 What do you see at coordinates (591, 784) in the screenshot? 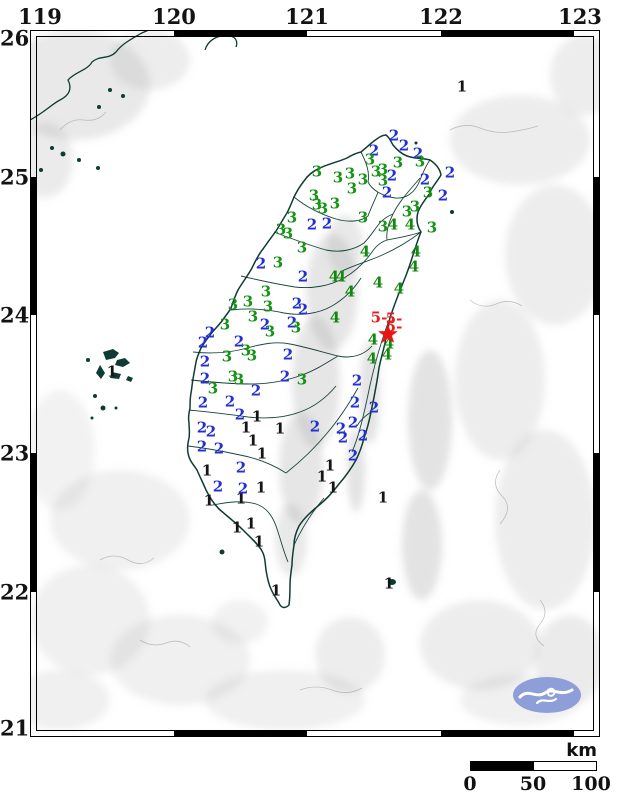
I see `scalebar-tick-100: 100` at bounding box center [591, 784].